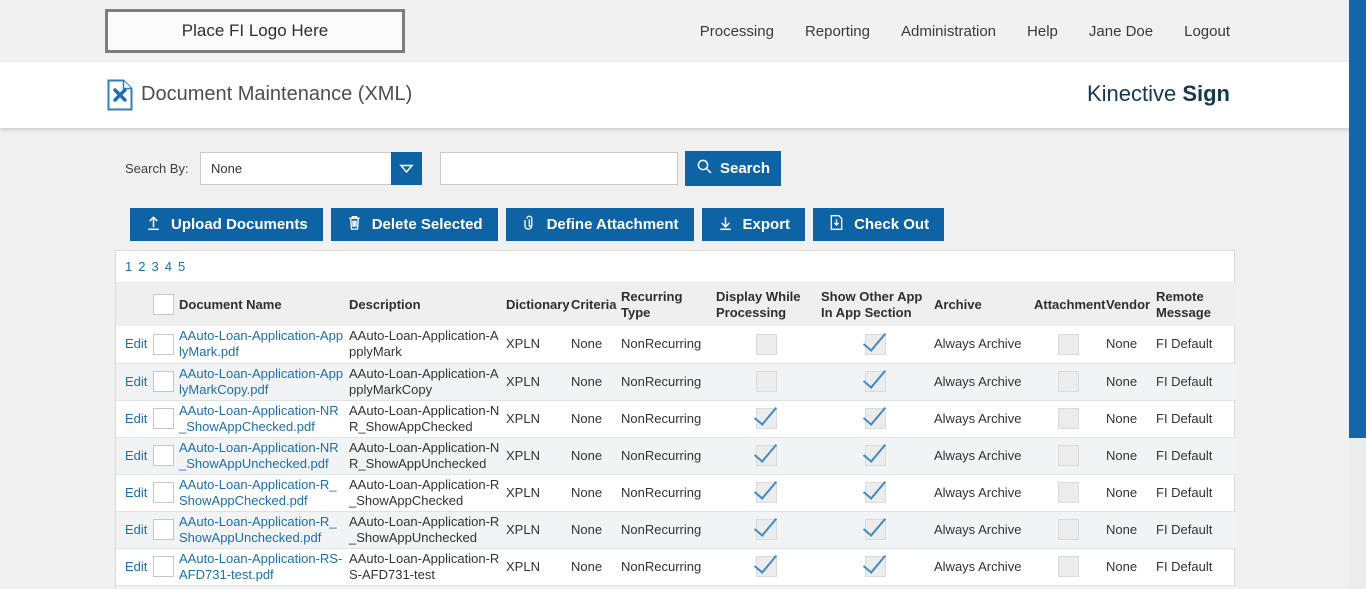 The height and width of the screenshot is (589, 1366). Describe the element at coordinates (181, 266) in the screenshot. I see `page-link-5: 5` at that location.